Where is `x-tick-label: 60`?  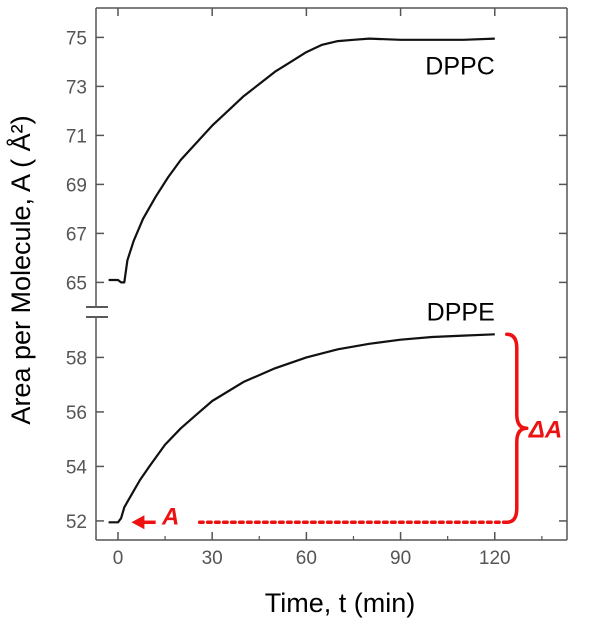
x-tick-label: 60 is located at coordinates (306, 558).